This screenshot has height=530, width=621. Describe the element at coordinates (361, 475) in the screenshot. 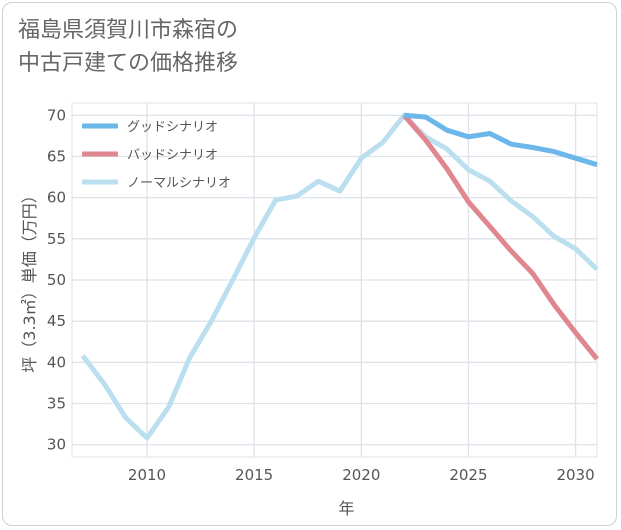

I see `x-tick-label: 2020` at that location.